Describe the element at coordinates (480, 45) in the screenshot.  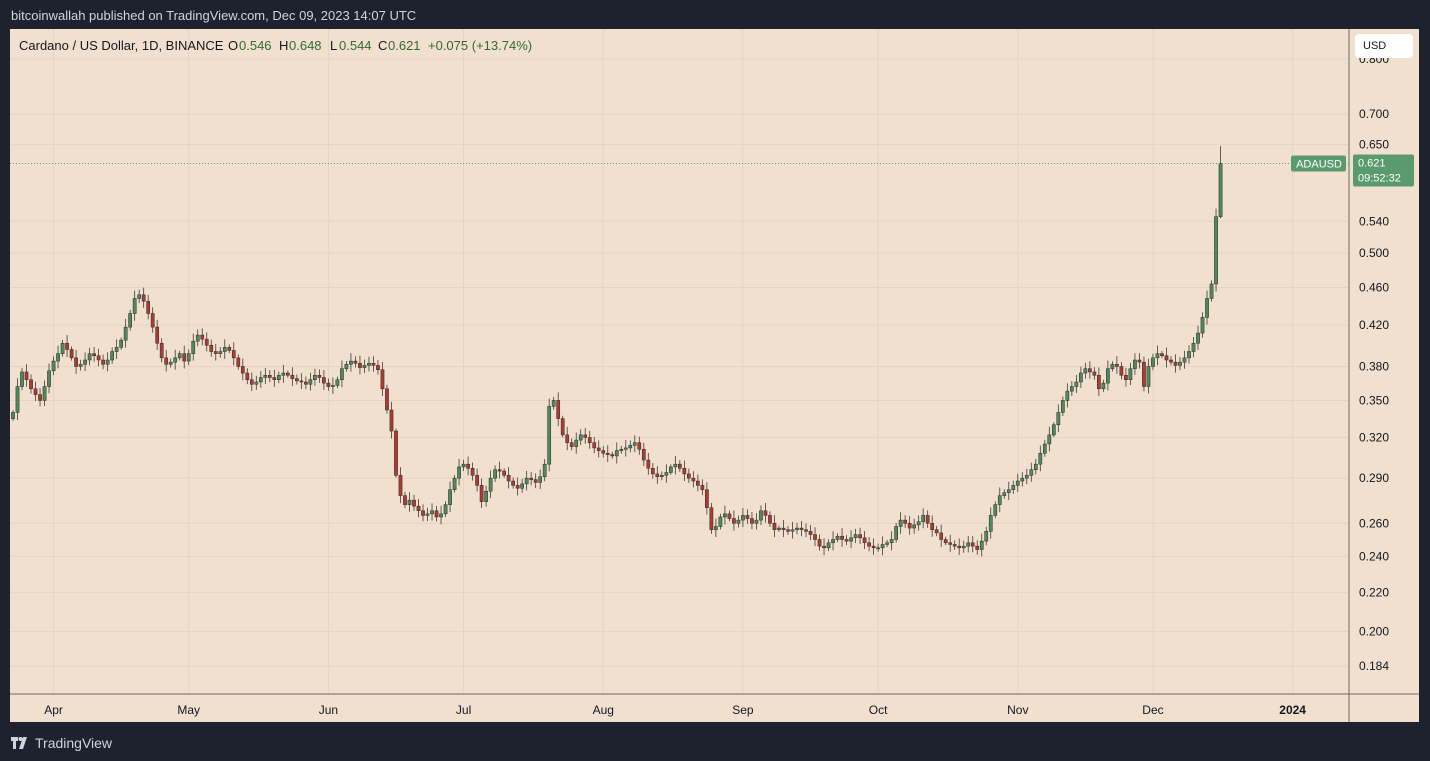
I see `legend-change: +0.075 (+13.74%)` at that location.